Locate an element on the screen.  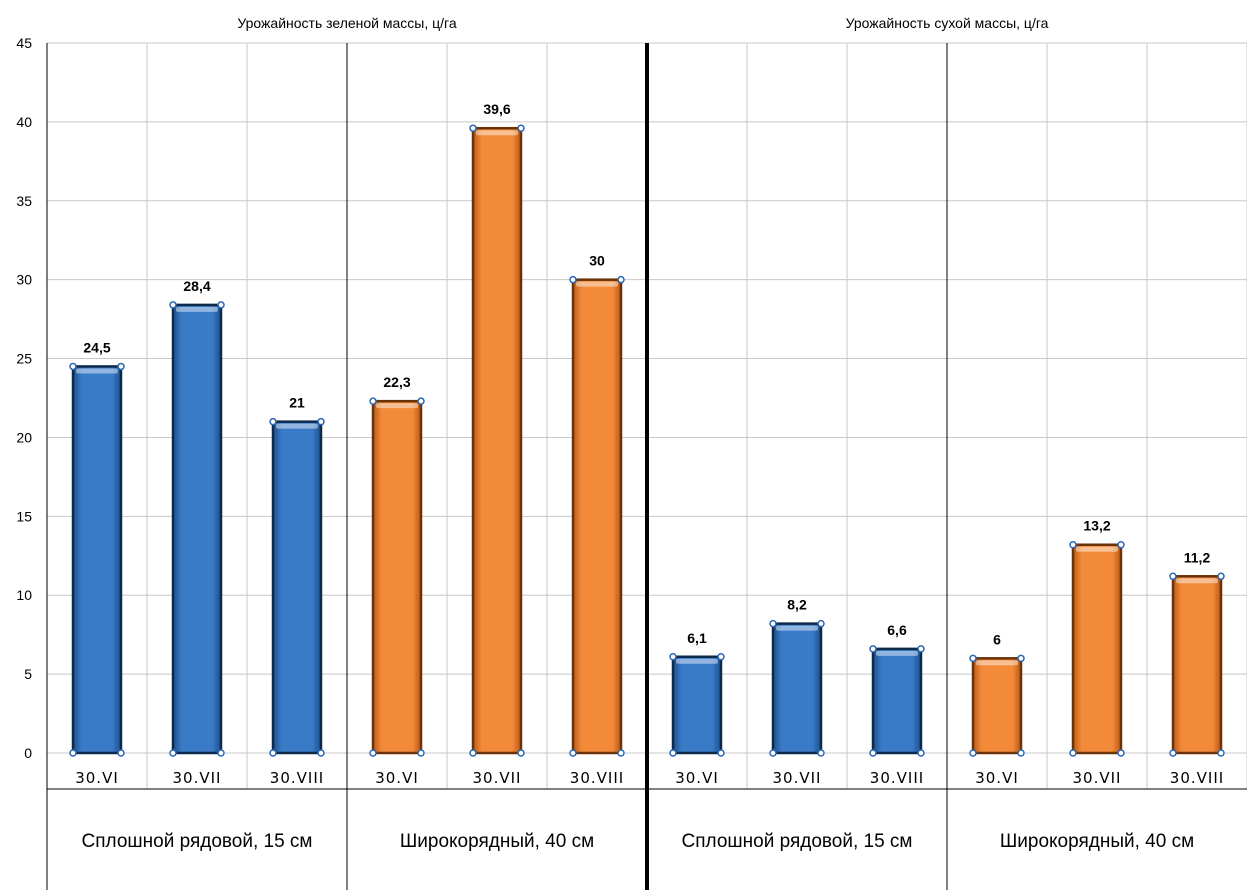
data-label: 6,1 is located at coordinates (697, 638).